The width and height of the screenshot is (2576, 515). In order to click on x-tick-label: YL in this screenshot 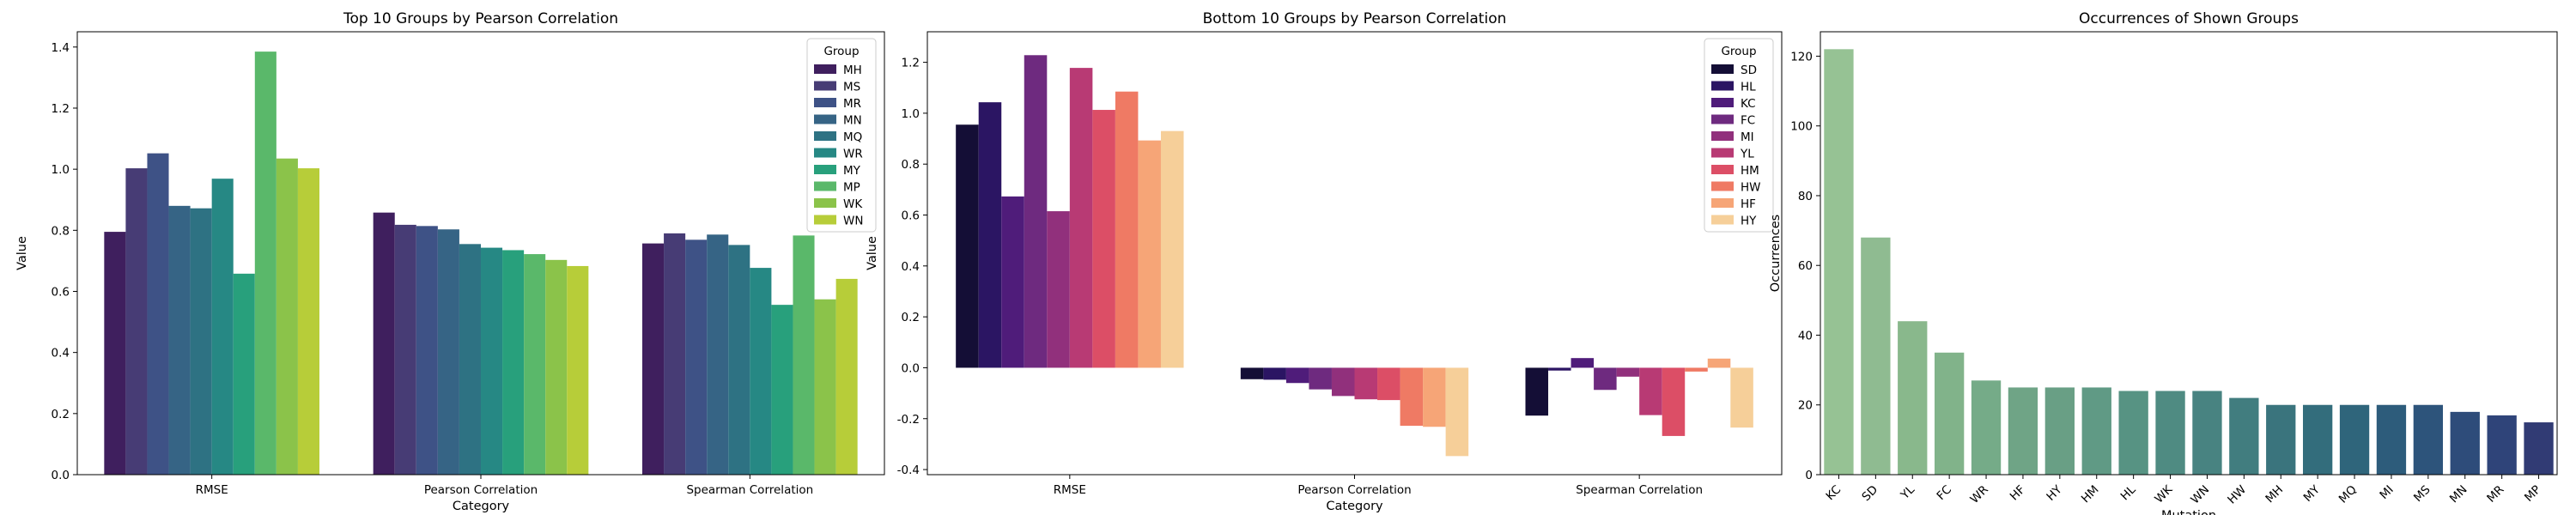, I will do `click(1908, 492)`.